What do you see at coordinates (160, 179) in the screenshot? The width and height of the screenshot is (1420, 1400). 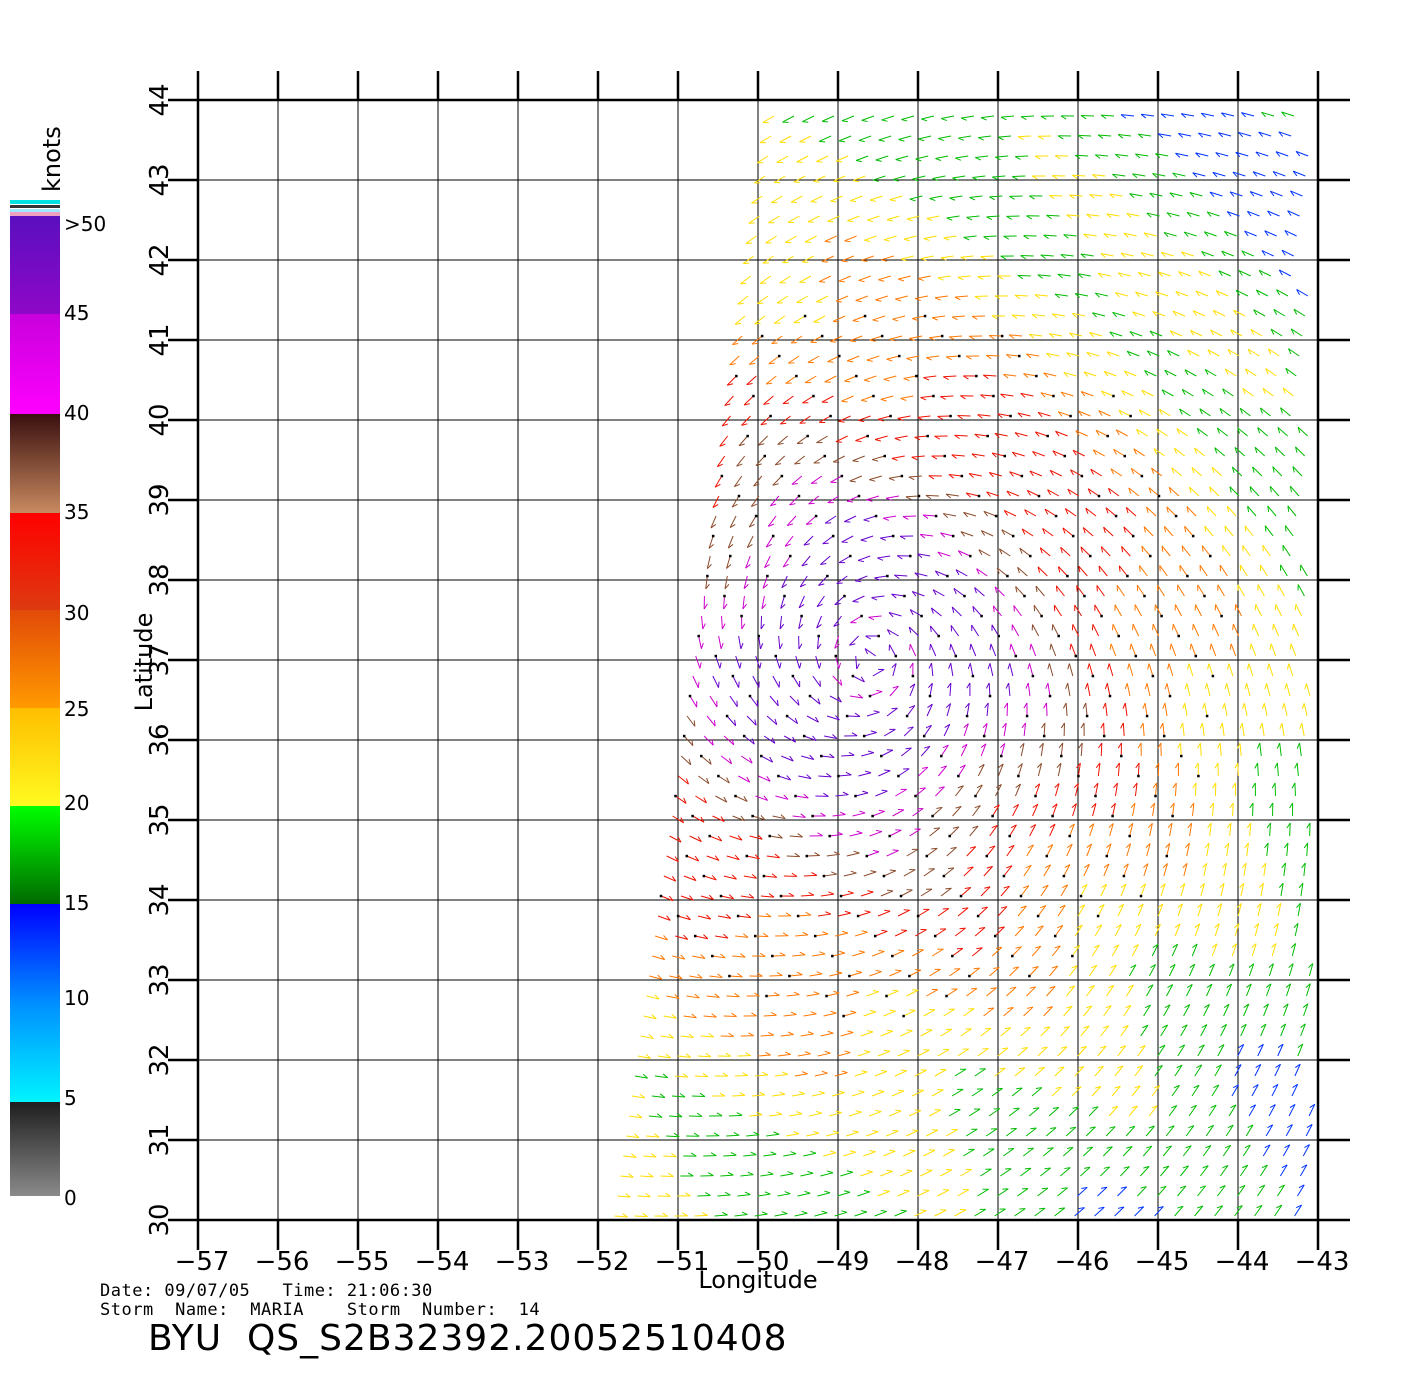 I see `y-tick-label: 43` at bounding box center [160, 179].